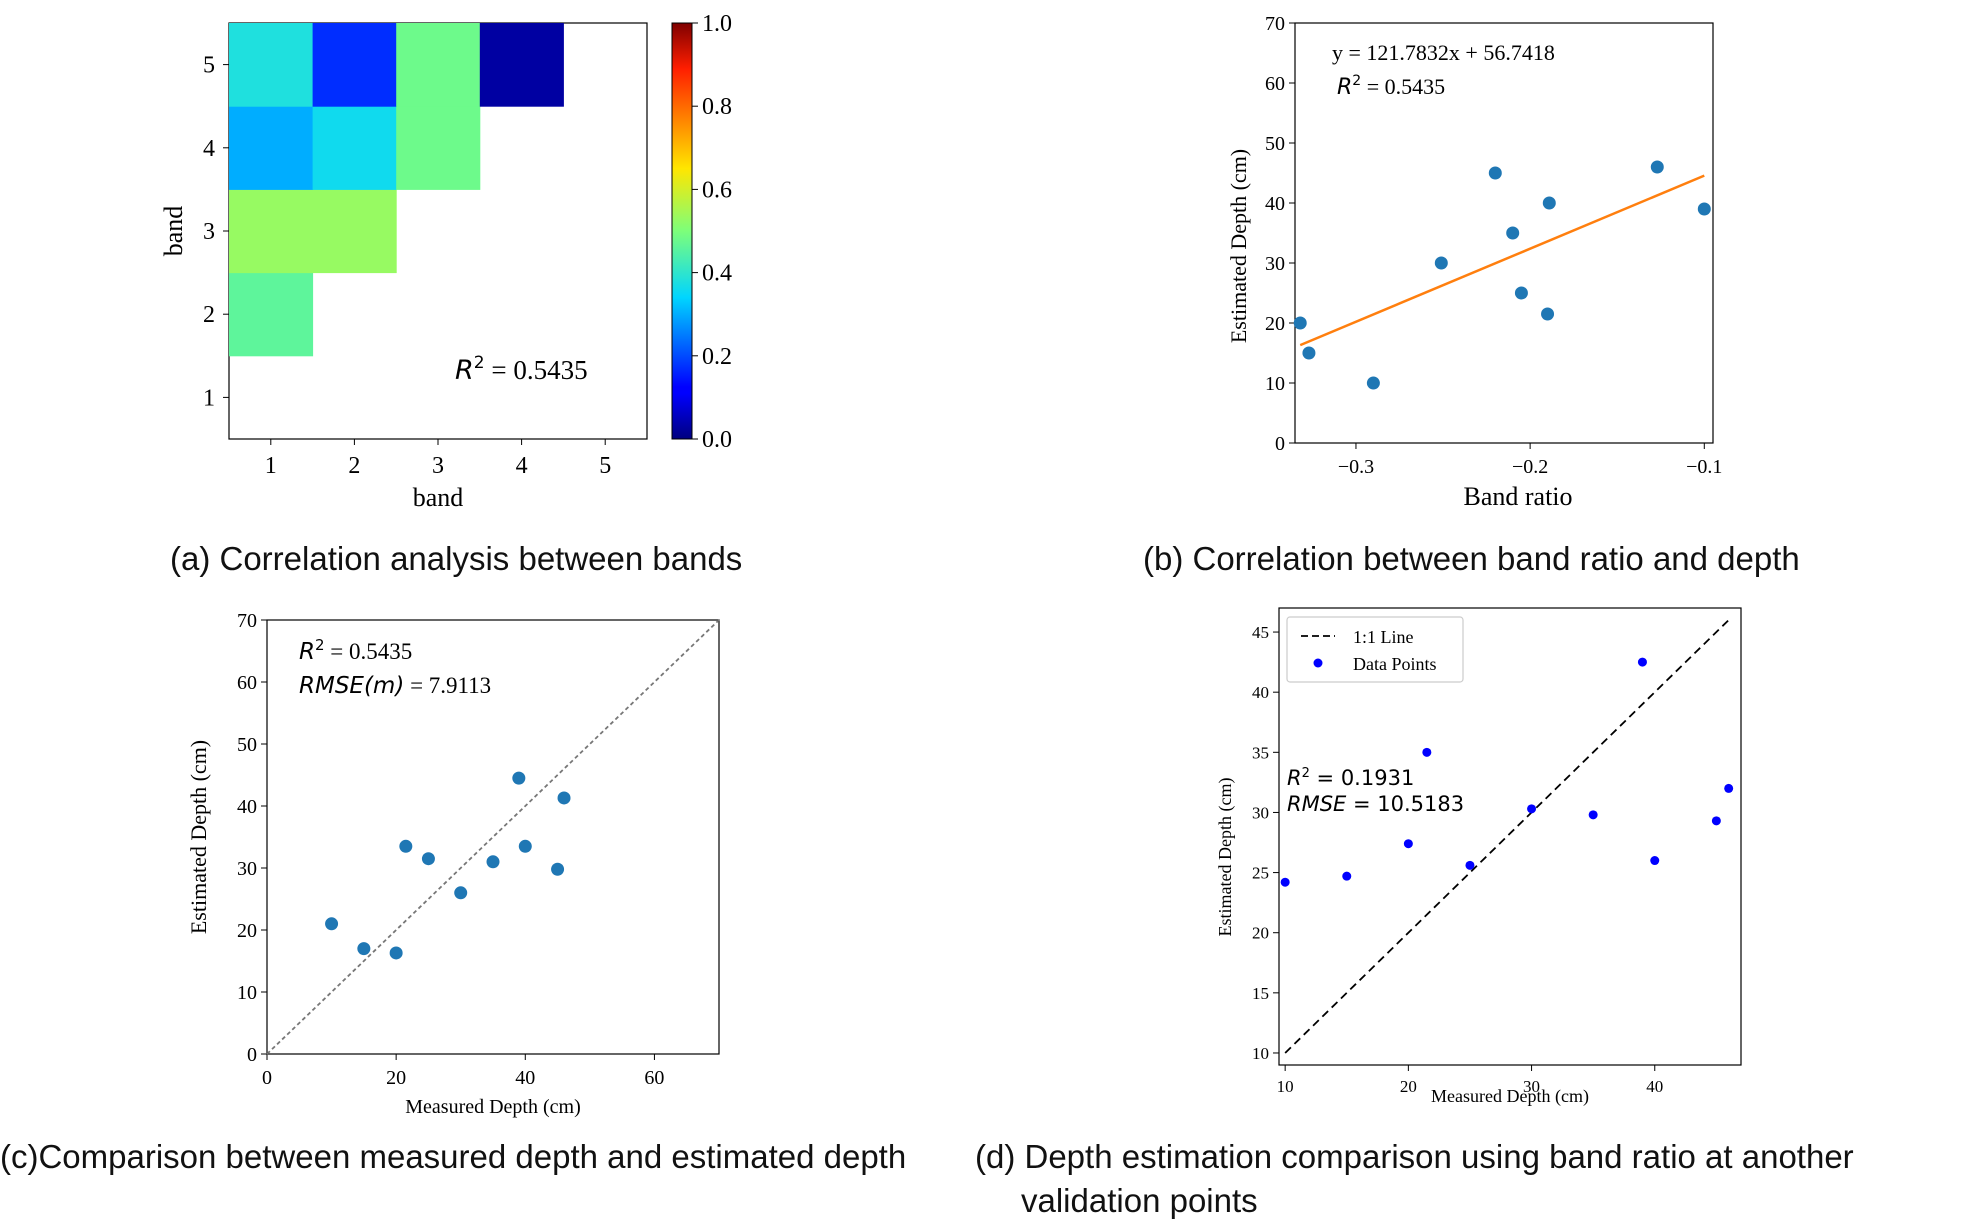 The height and width of the screenshot is (1223, 1983). I want to click on colorbar-tick-label: 1.0, so click(717, 24).